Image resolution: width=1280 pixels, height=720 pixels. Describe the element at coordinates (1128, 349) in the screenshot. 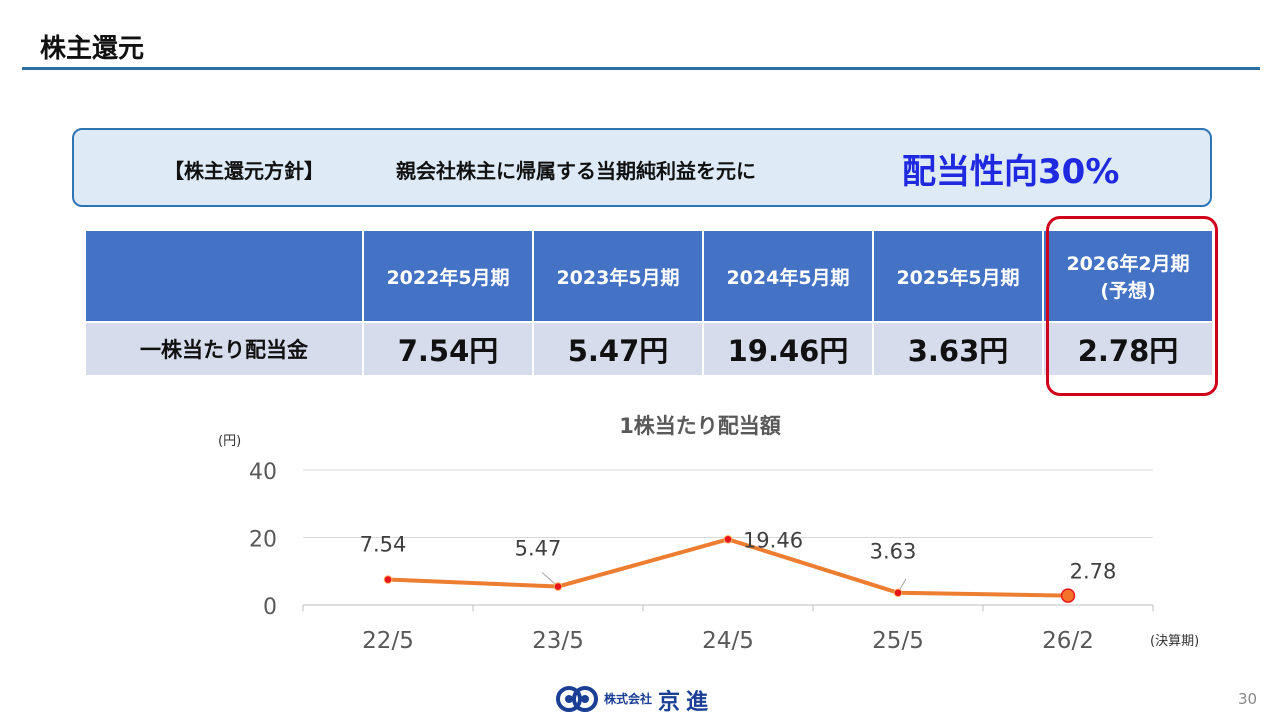

I see `table-value-cell-forecast: 2.78円` at that location.